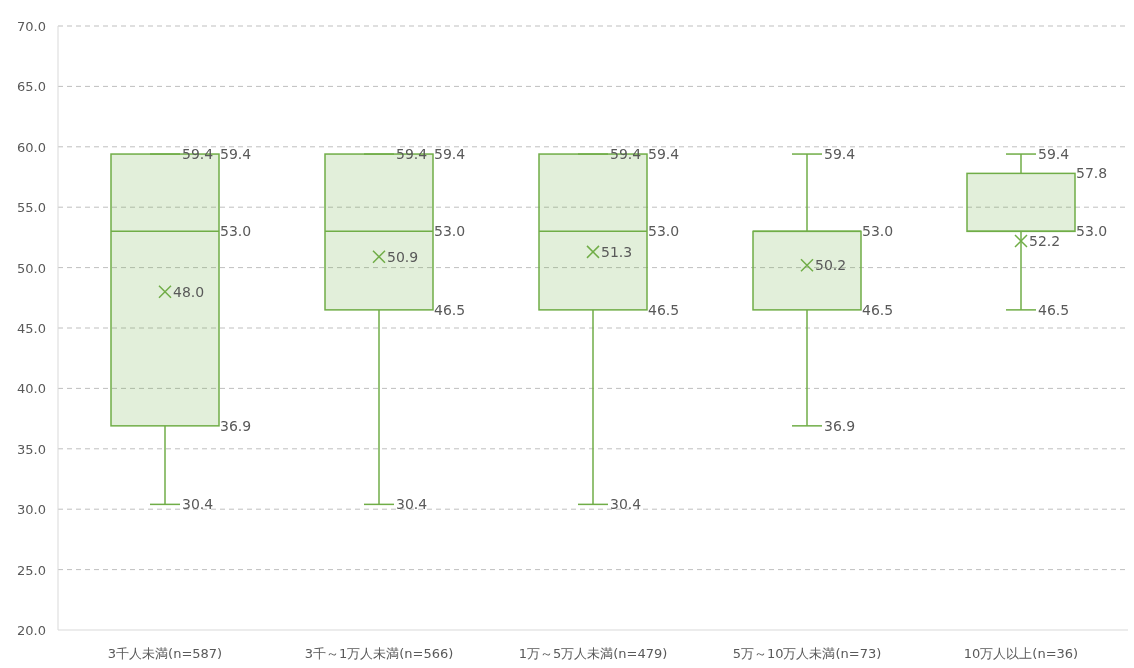  I want to click on annotation: 48.0, so click(189, 291).